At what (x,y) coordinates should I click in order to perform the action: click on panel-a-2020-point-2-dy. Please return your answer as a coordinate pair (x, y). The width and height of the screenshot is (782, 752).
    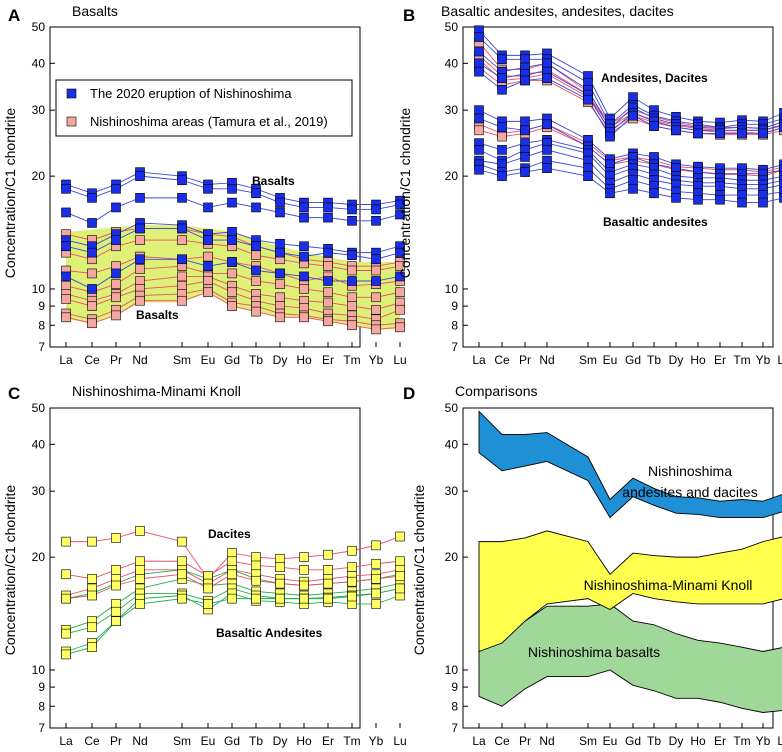
    Looking at the image, I should click on (280, 202).